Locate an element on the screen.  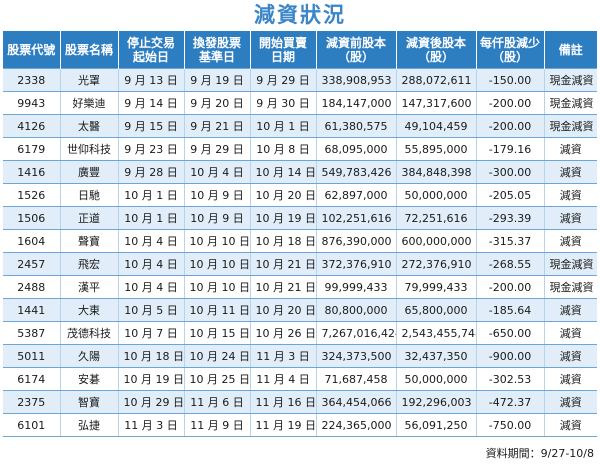
stock-code-cell: 4126 is located at coordinates (31, 126).